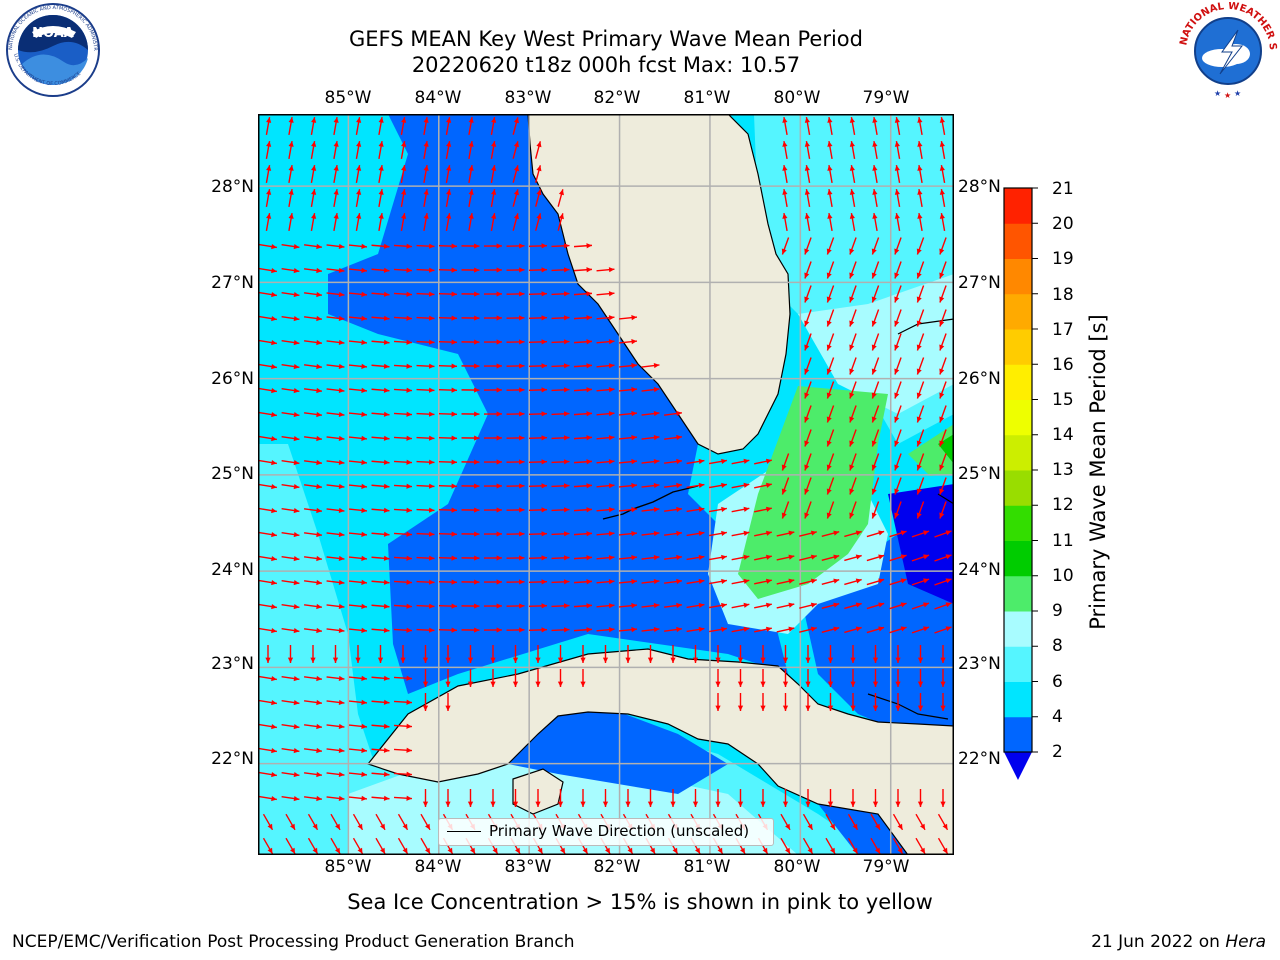  What do you see at coordinates (617, 98) in the screenshot?
I see `lon-label-top: 82°W` at bounding box center [617, 98].